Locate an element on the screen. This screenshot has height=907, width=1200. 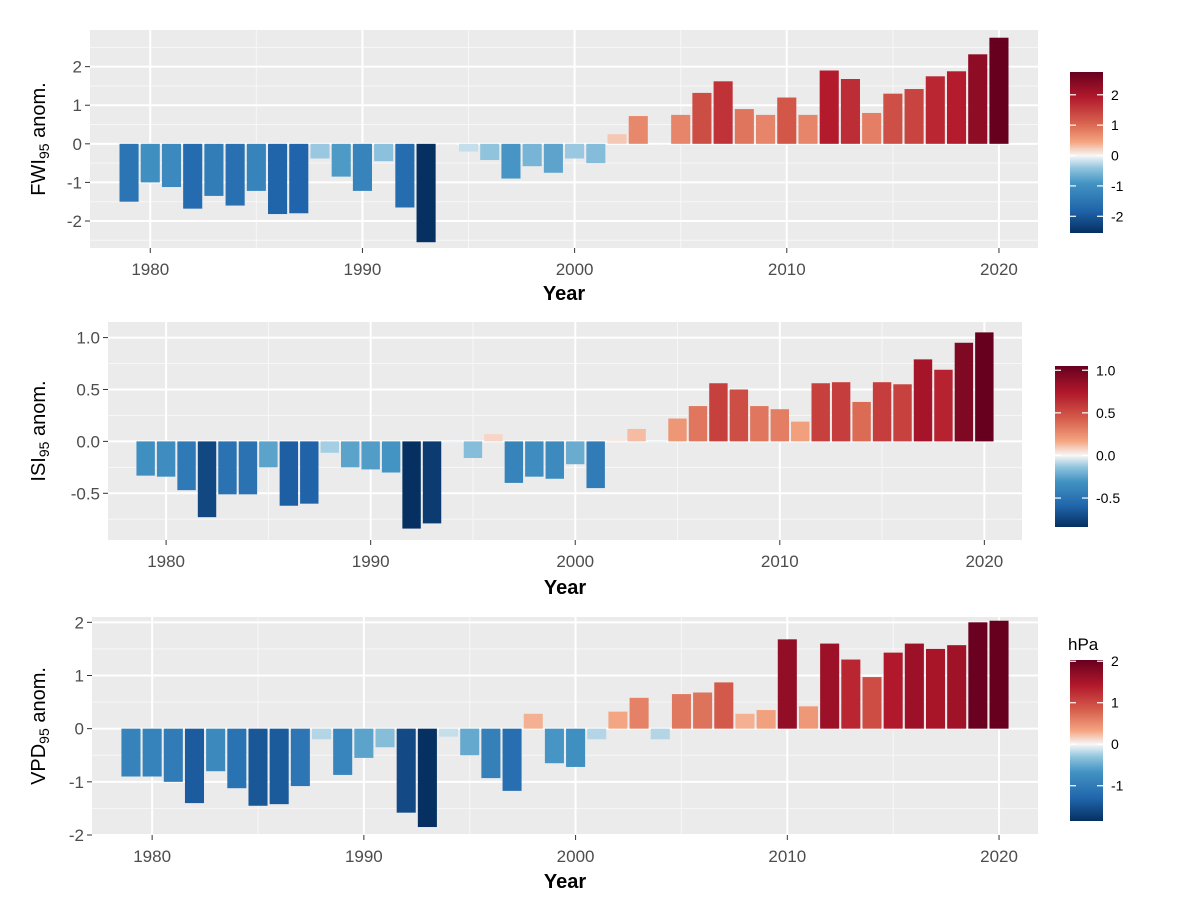
bar-2018 is located at coordinates (957, 687).